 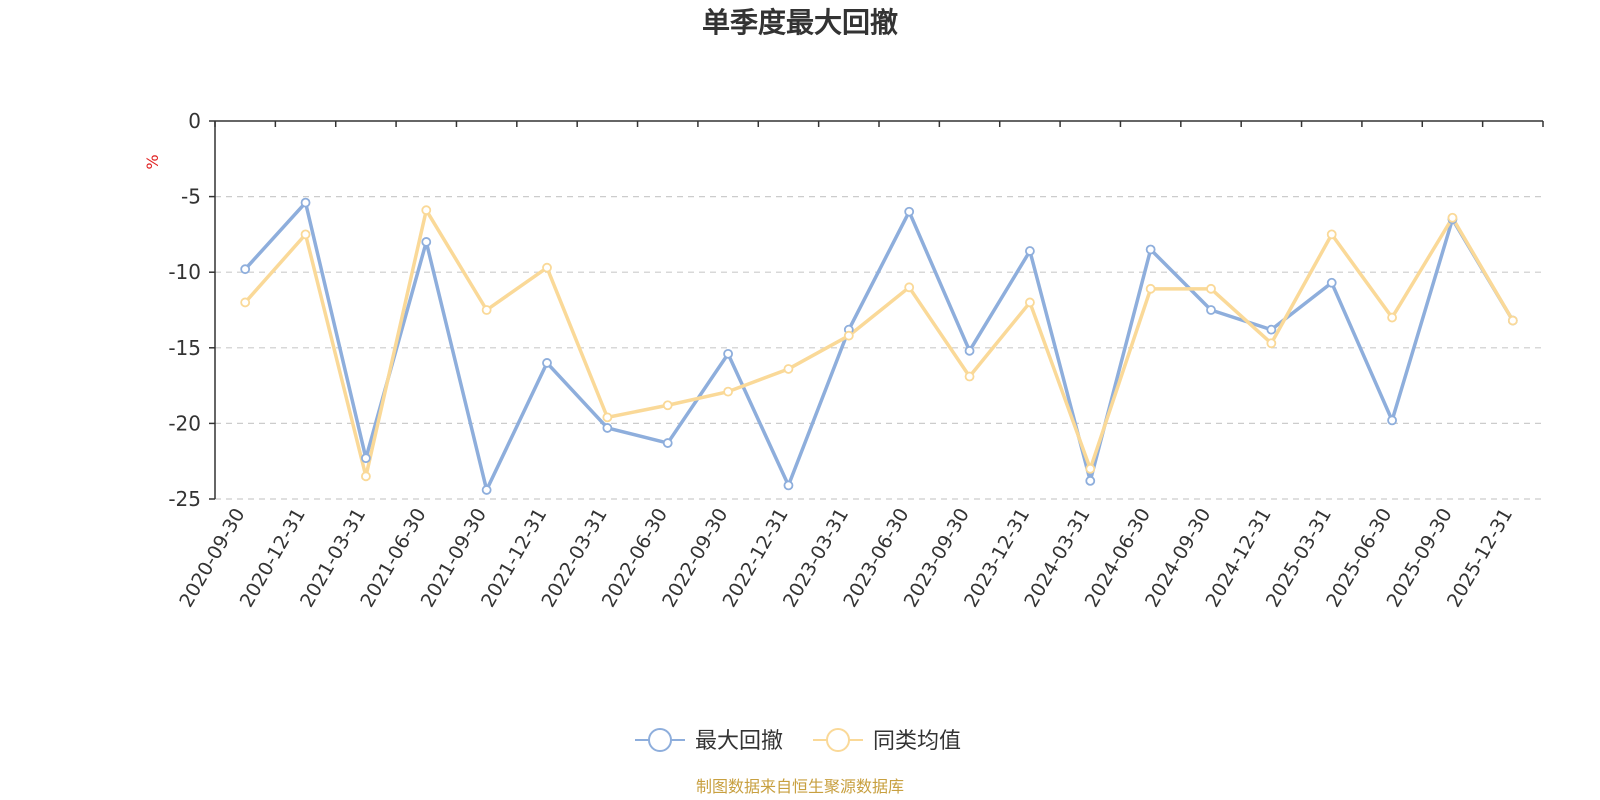 What do you see at coordinates (798, 741) in the screenshot?
I see `legend: 最大回撤 同类均值` at bounding box center [798, 741].